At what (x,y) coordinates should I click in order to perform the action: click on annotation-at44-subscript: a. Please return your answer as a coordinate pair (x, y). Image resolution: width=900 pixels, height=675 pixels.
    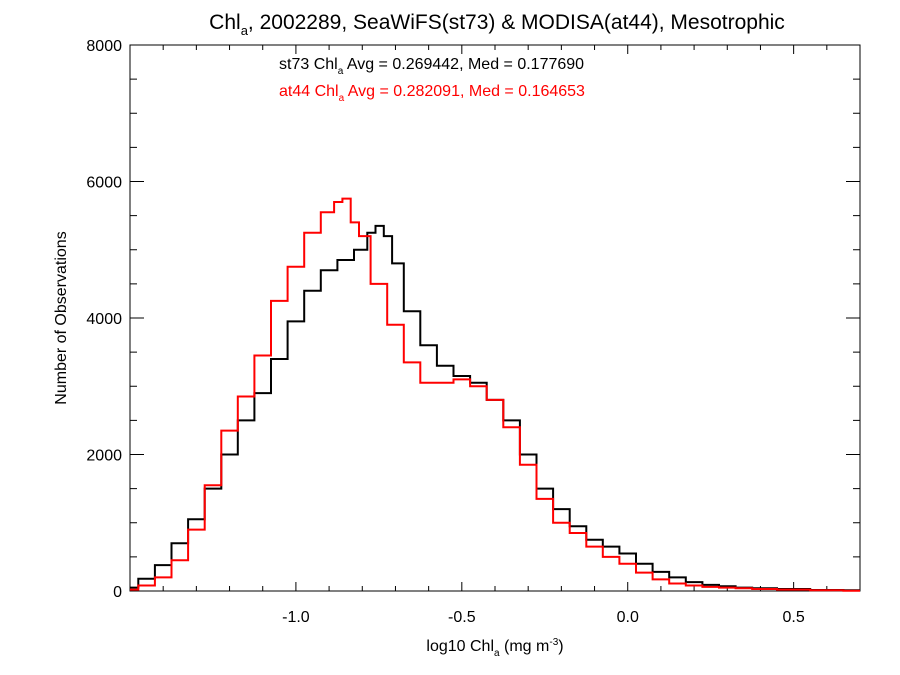
    Looking at the image, I should click on (342, 98).